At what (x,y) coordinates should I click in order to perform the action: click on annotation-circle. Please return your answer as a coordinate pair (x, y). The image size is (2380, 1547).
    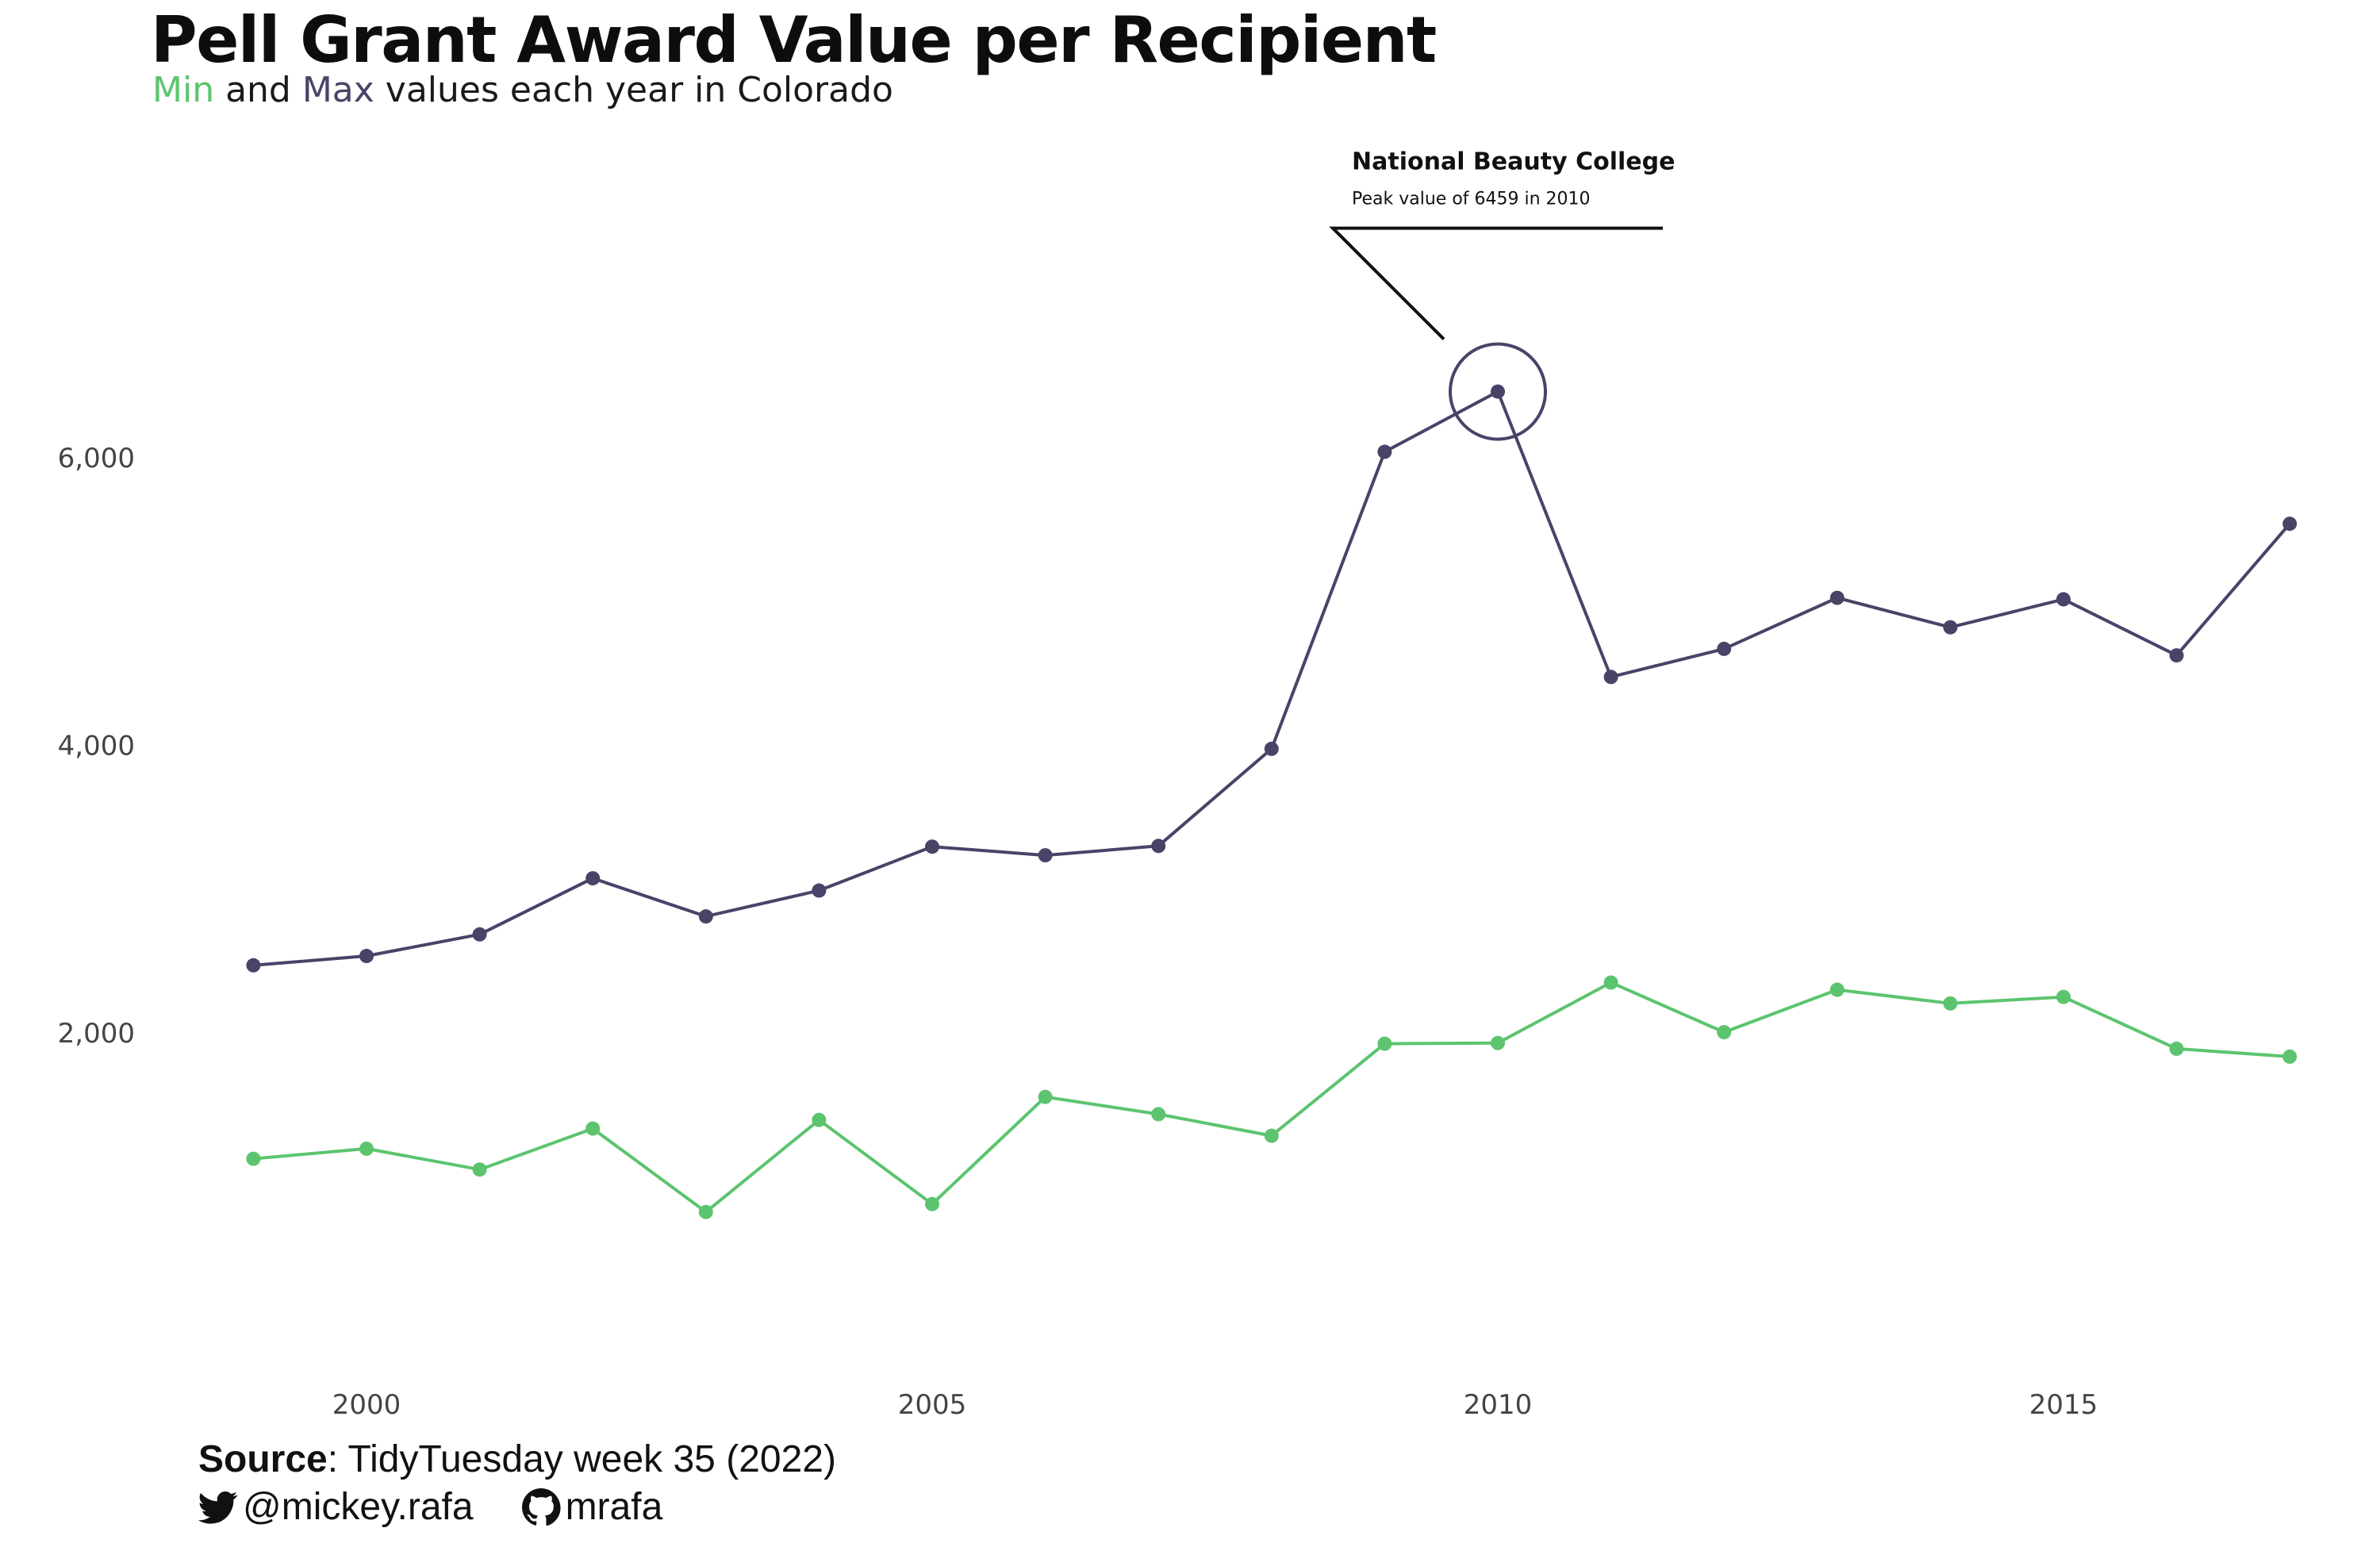
    Looking at the image, I should click on (1498, 391).